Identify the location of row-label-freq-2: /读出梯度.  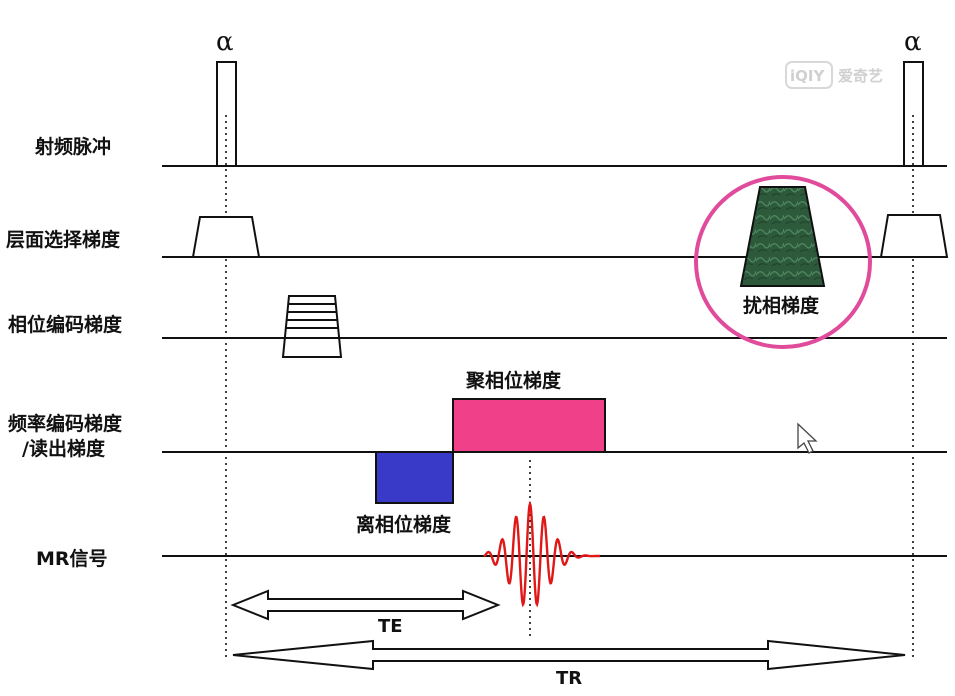
(64, 448).